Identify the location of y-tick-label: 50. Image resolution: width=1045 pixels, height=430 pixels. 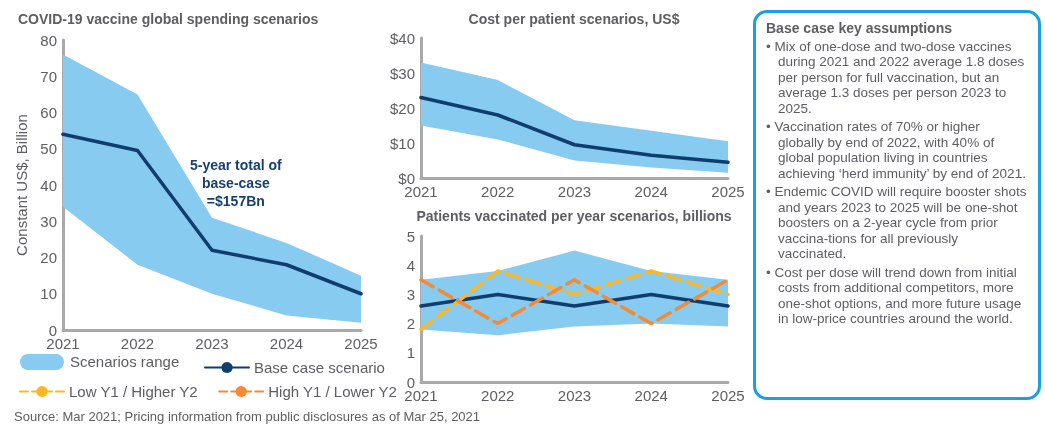
(48, 149).